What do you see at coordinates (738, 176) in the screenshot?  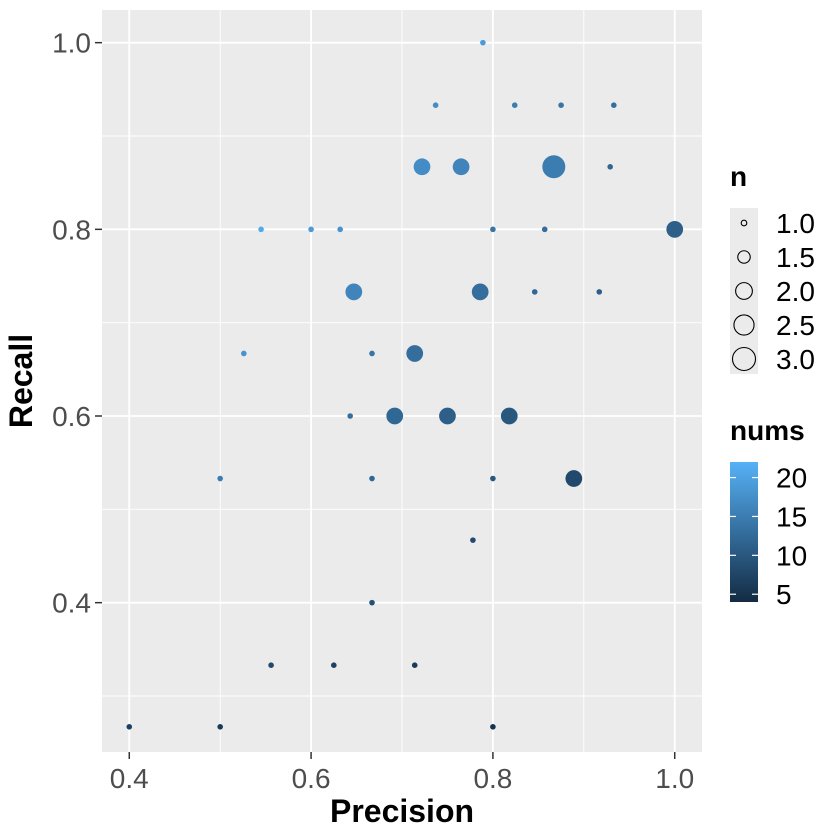 I see `size-legend-title: n` at bounding box center [738, 176].